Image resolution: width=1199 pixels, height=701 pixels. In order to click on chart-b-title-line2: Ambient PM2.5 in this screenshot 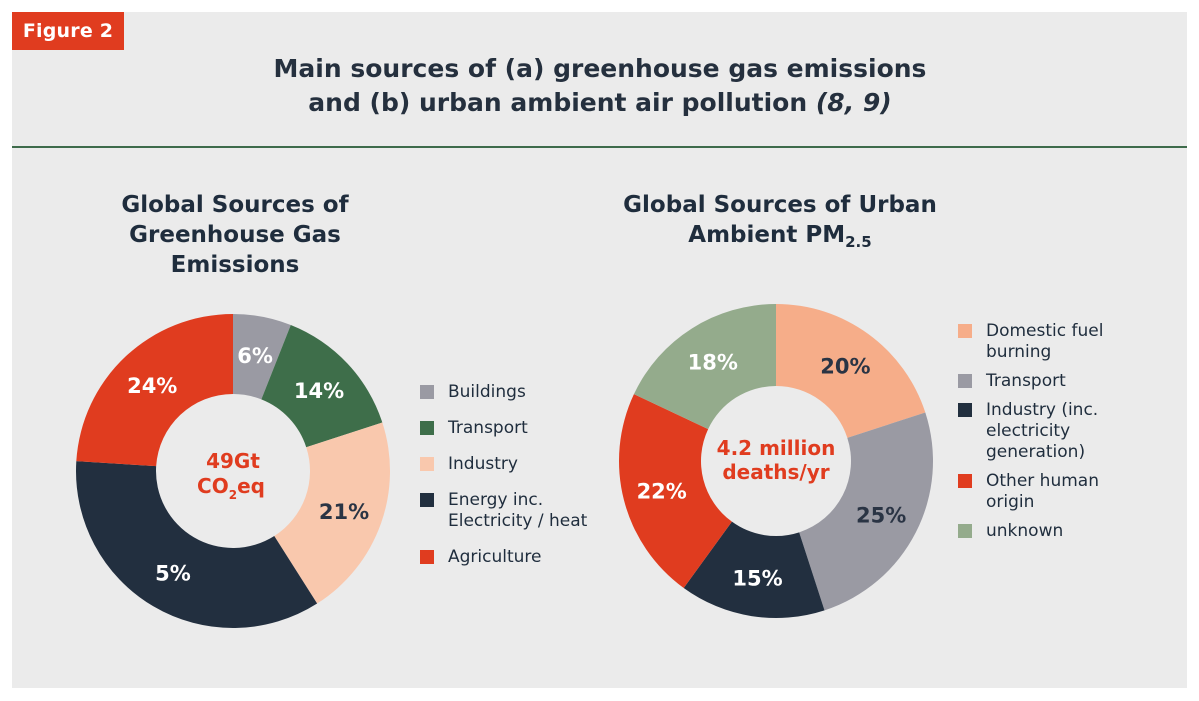, I will do `click(780, 238)`.